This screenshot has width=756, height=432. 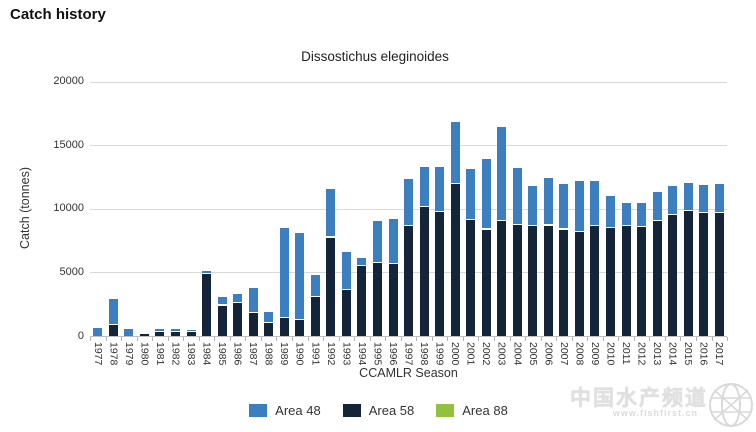 I want to click on x-tick-label-2000: 2000, so click(x=455, y=354).